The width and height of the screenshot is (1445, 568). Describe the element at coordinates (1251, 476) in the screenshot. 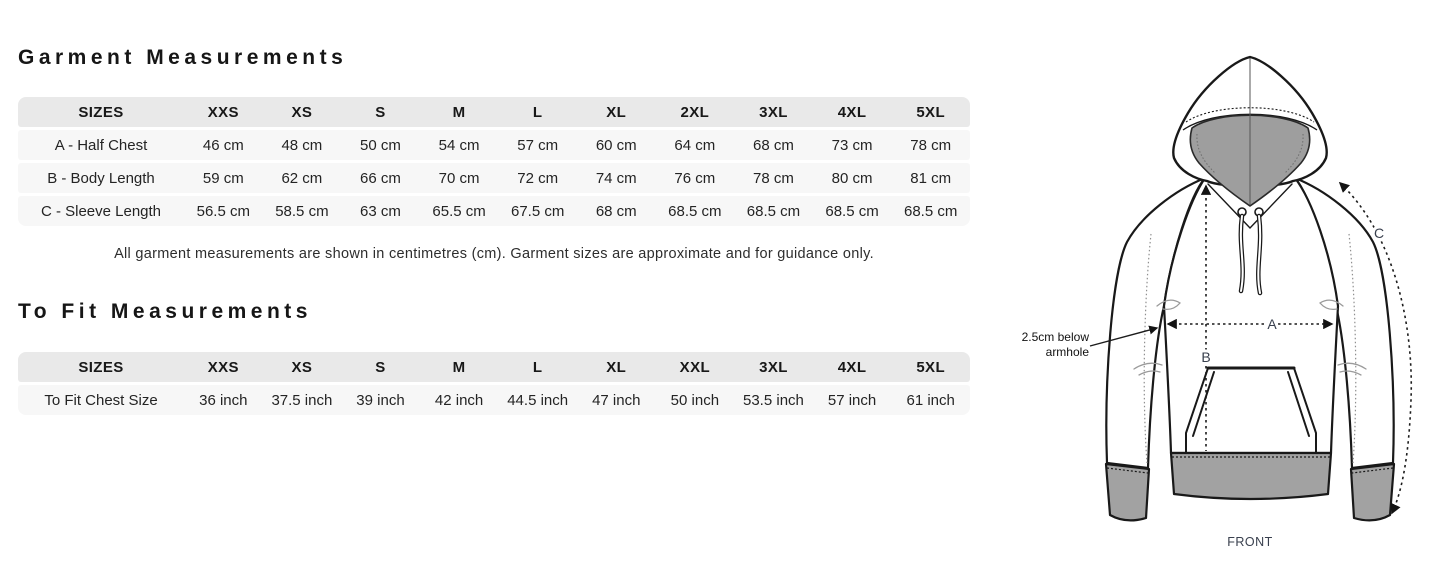

I see `waistband` at that location.